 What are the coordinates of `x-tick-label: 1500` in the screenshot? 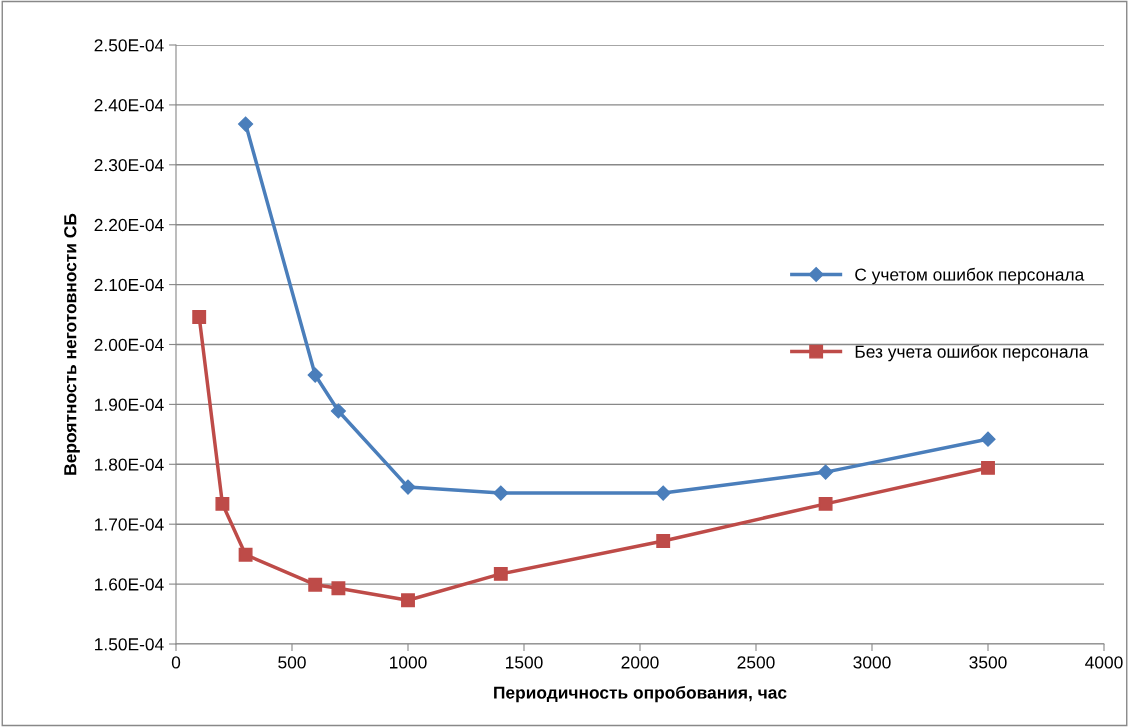 It's located at (524, 662).